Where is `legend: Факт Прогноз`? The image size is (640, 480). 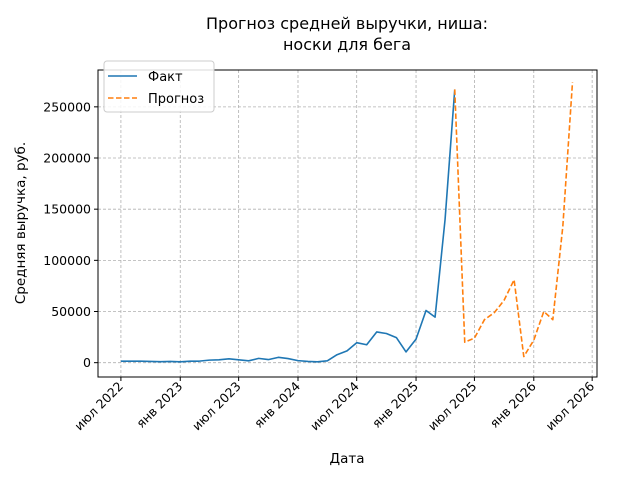 legend: Факт Прогноз is located at coordinates (159, 86).